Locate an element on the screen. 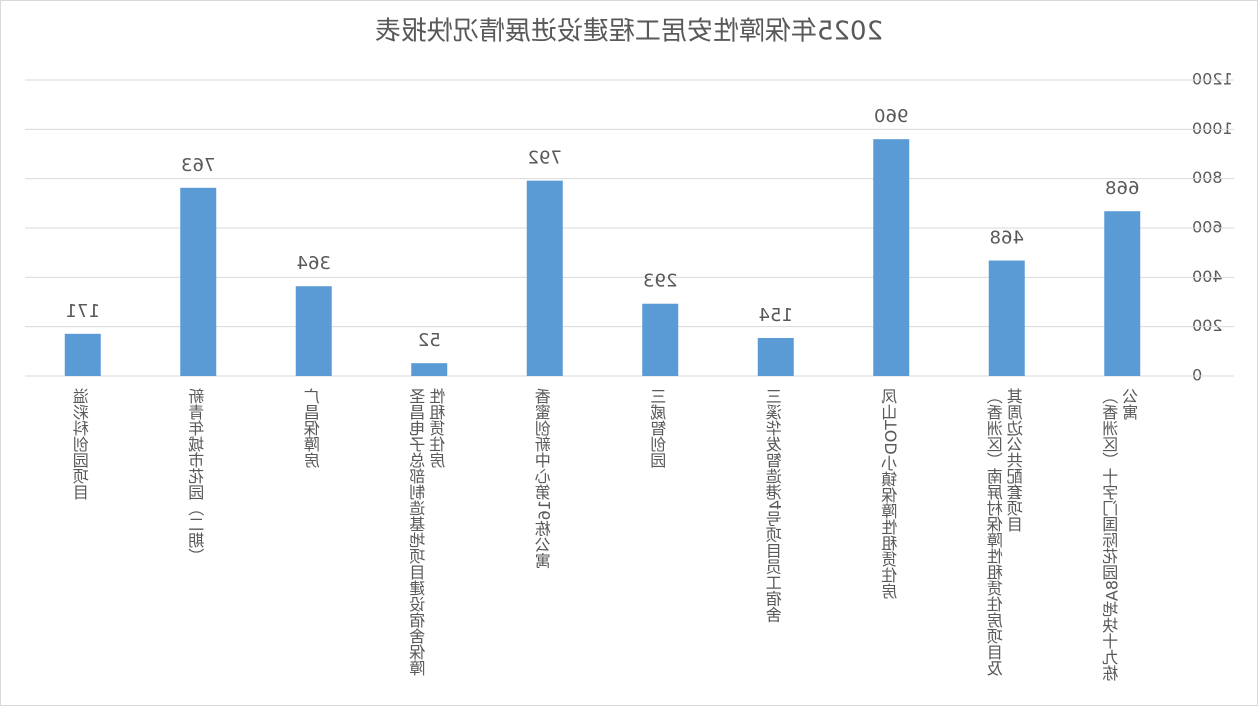  x-tick-label-box: （香洲区）十字门国际花园8A地块十九栋公寓 is located at coordinates (1122, 535).